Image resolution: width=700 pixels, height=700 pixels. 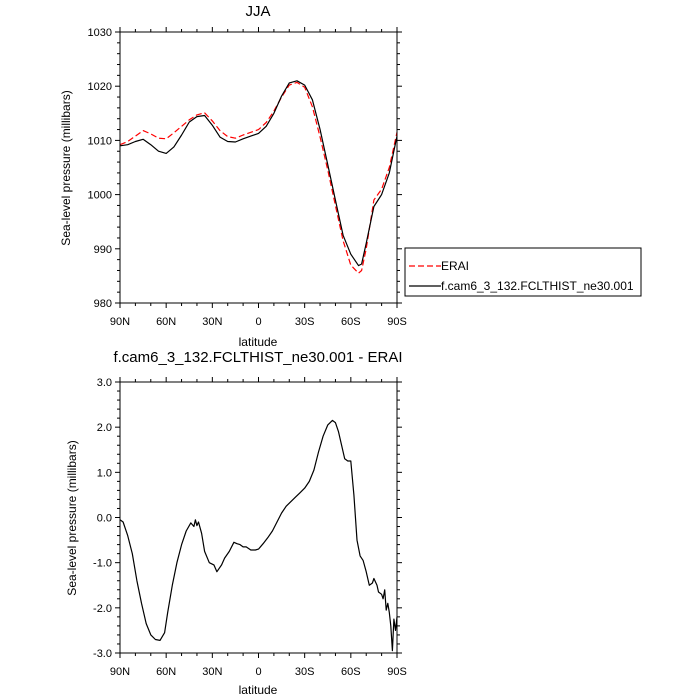 I want to click on top-title: JJA, so click(x=257, y=11).